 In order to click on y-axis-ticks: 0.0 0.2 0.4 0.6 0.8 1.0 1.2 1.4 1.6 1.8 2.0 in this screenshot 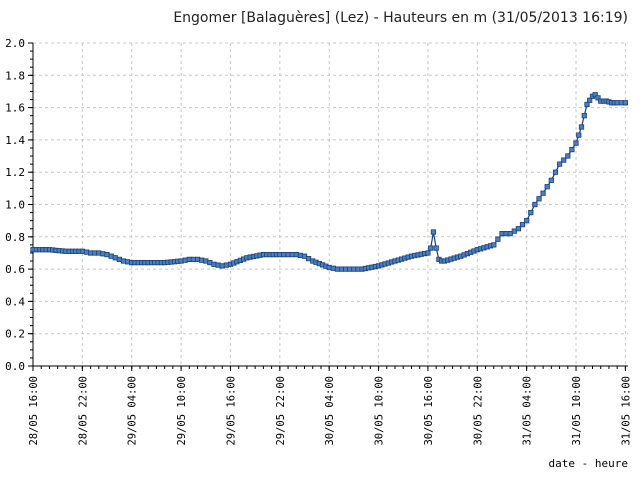, I will do `click(15, 205)`.